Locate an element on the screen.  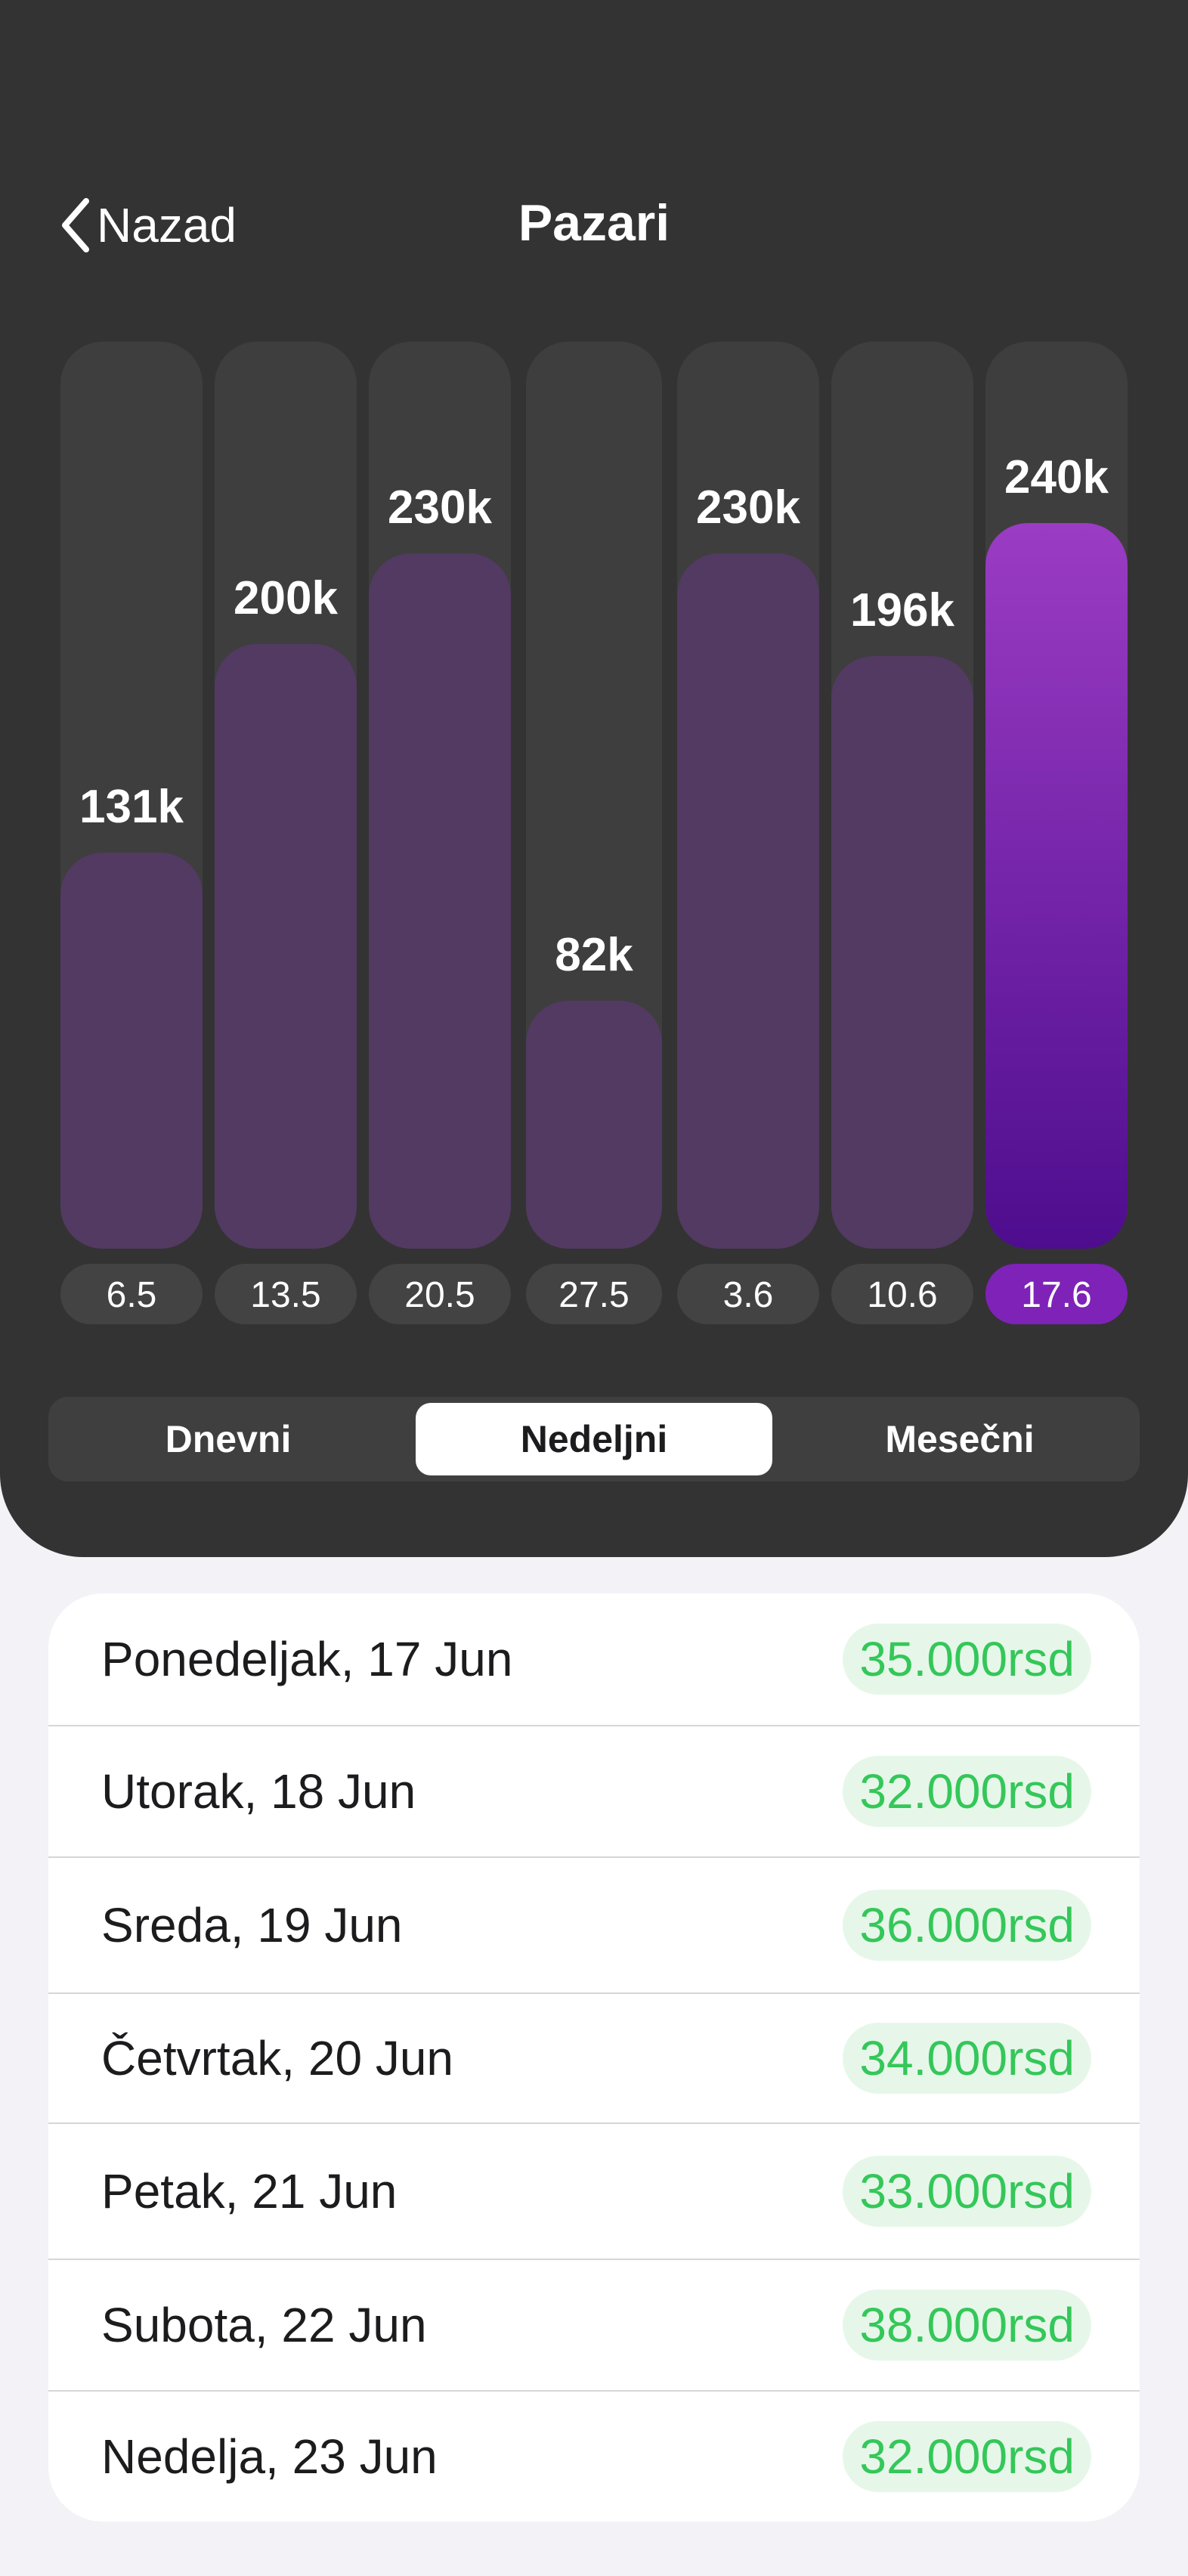
row-date: Četvrtak, 20 Jun is located at coordinates (277, 2058).